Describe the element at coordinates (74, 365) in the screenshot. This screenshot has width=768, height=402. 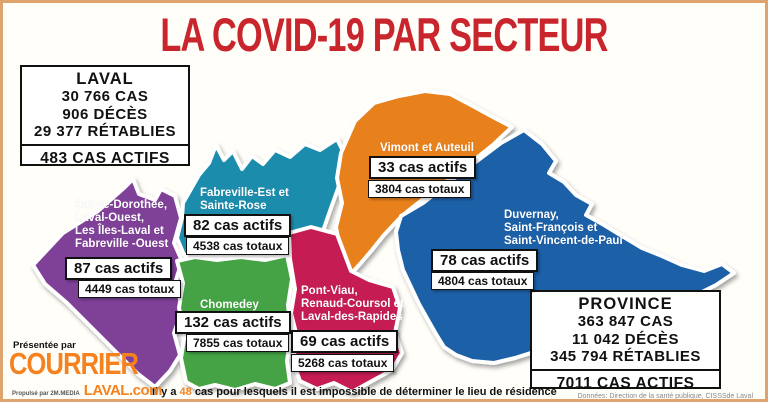
I see `publisher-logo-courrier: COURRIER` at that location.